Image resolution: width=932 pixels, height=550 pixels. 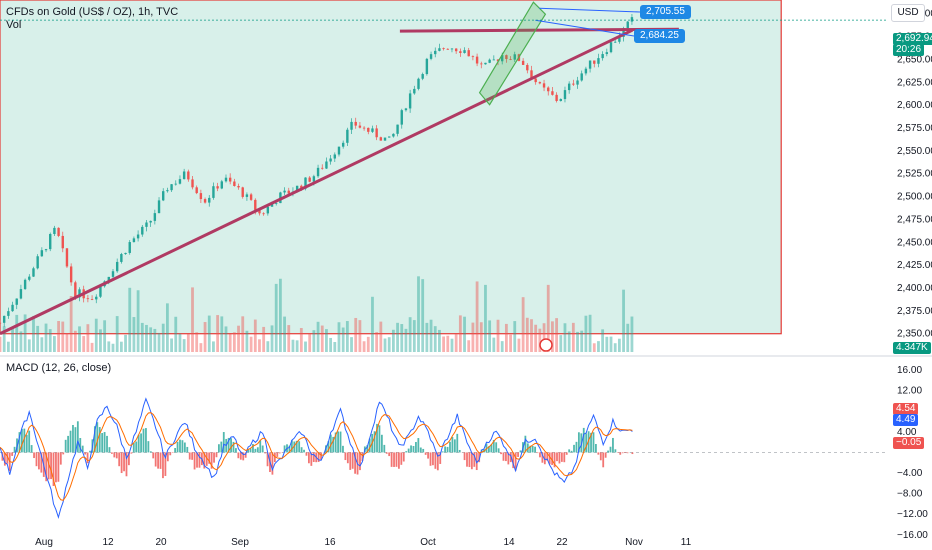 What do you see at coordinates (910, 473) in the screenshot?
I see `macd-tick-label: −4.00` at bounding box center [910, 473].